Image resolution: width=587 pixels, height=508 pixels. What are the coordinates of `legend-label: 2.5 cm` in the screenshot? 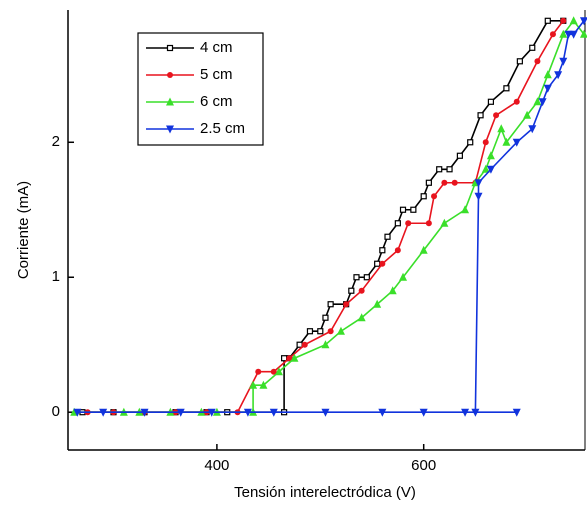 It's located at (222, 128).